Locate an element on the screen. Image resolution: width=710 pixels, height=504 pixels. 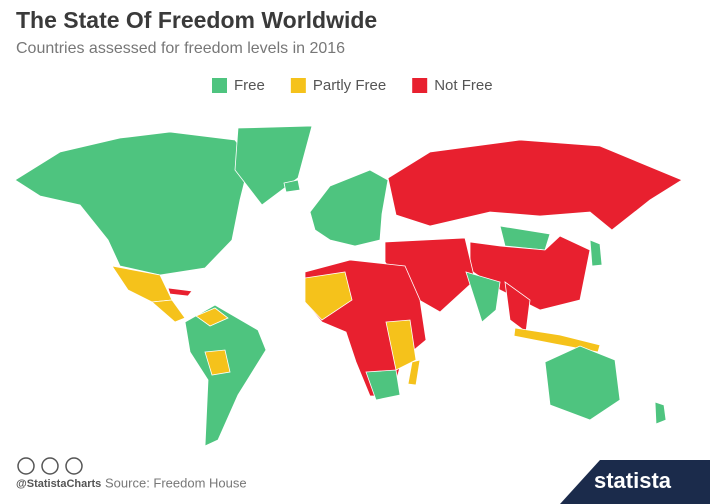
bolivia is located at coordinates (217, 362).